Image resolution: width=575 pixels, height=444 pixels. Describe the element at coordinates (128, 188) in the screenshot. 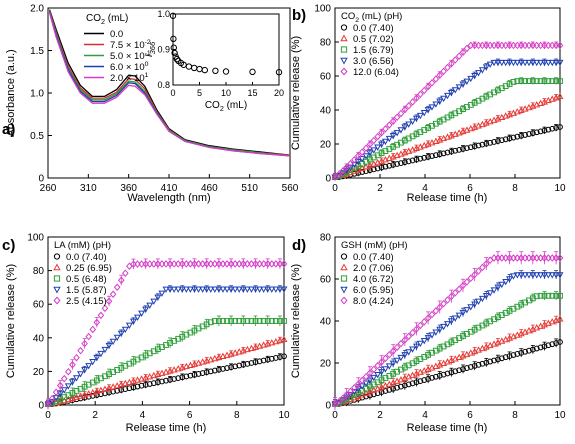

I see `x-tick-label: 360` at that location.